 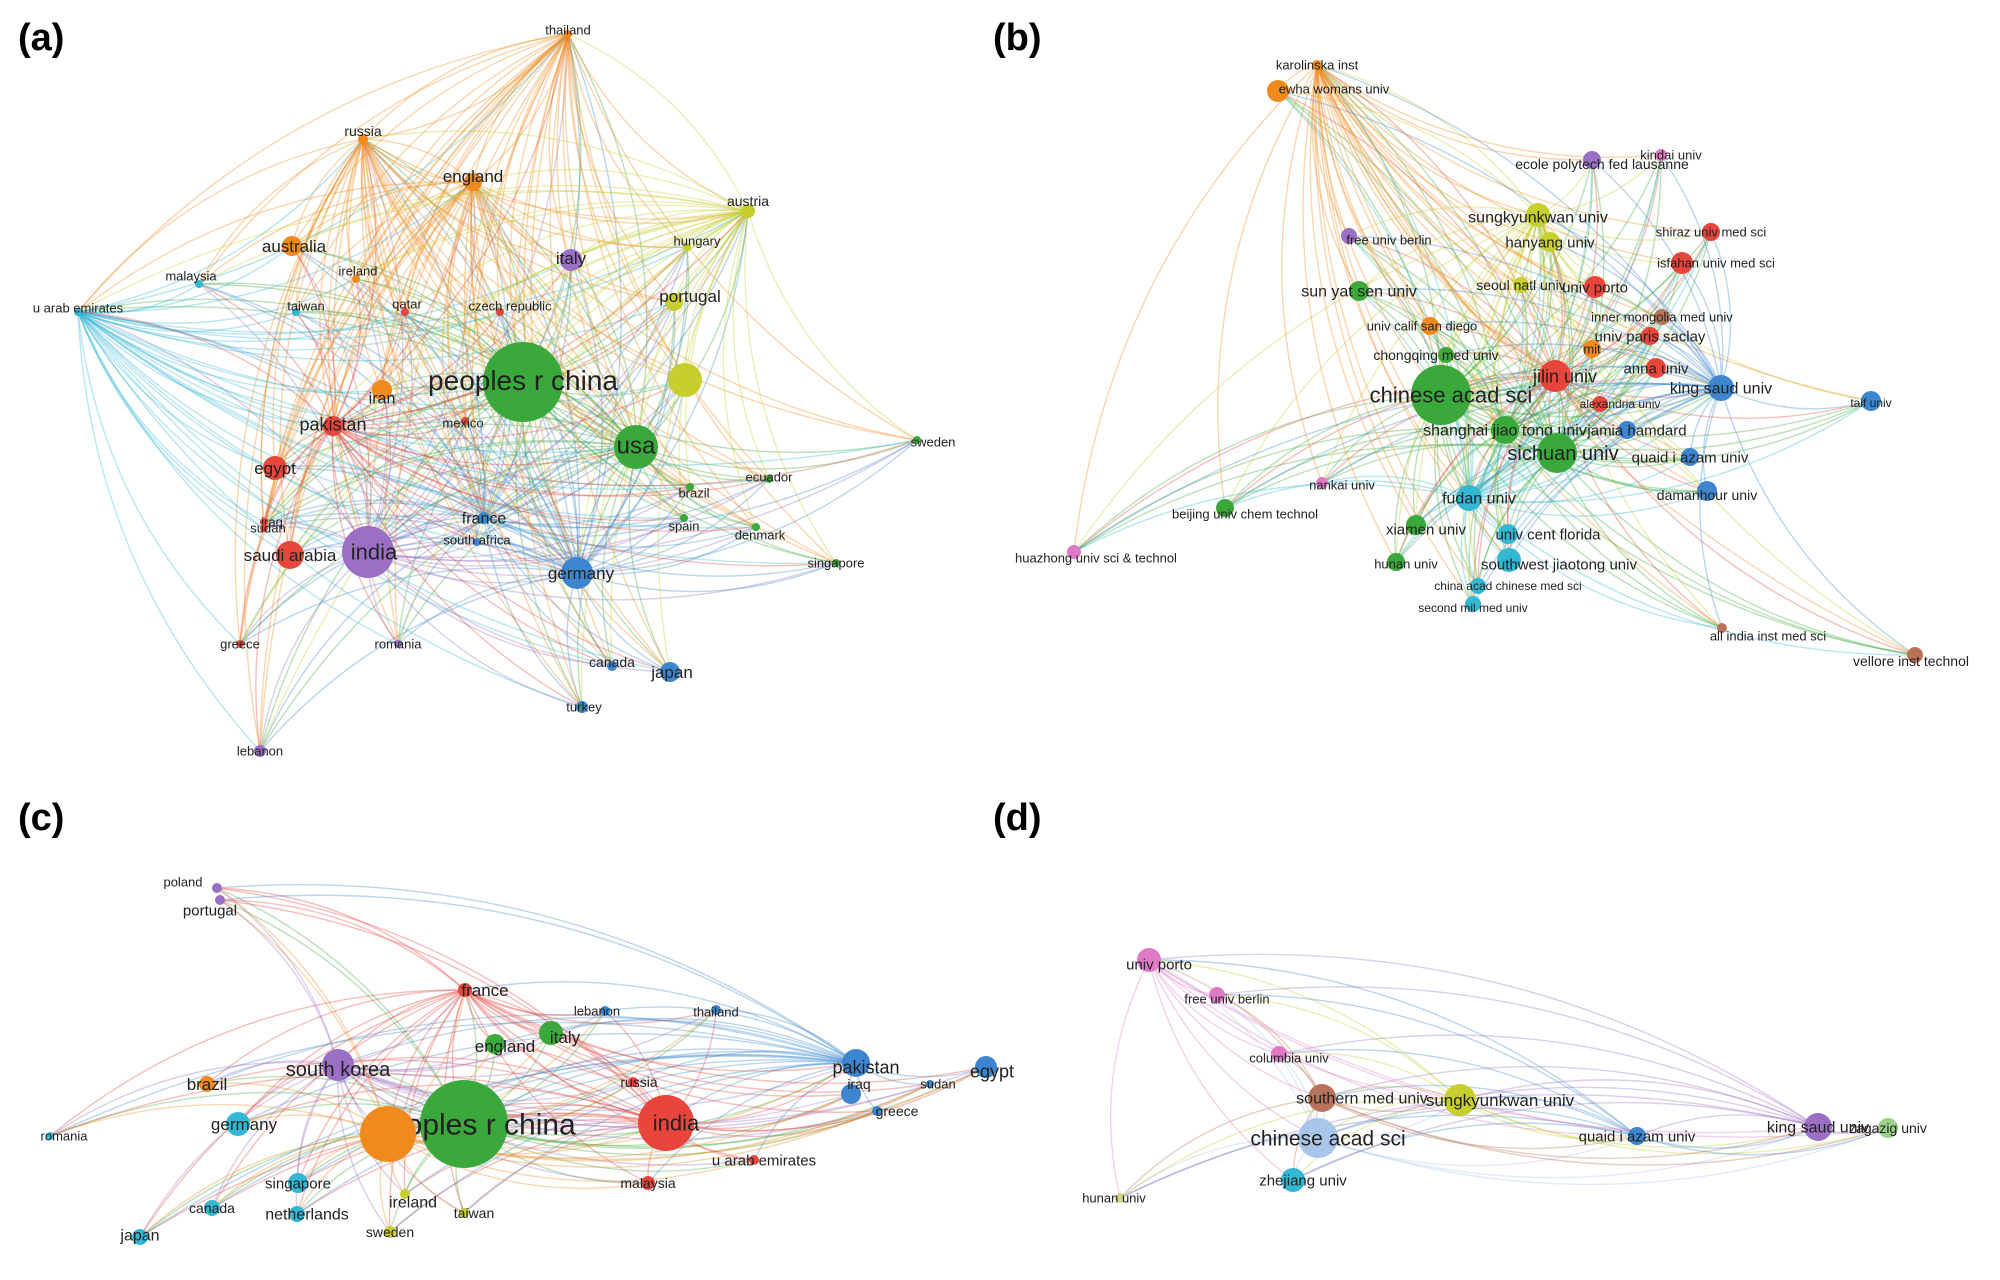 I want to click on node-label: hungary, so click(x=697, y=241).